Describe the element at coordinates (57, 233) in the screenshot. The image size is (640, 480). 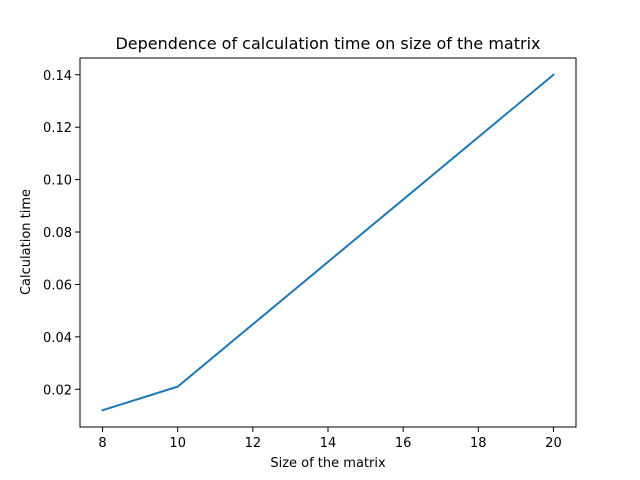
I see `y-tick-label: 0.08` at that location.